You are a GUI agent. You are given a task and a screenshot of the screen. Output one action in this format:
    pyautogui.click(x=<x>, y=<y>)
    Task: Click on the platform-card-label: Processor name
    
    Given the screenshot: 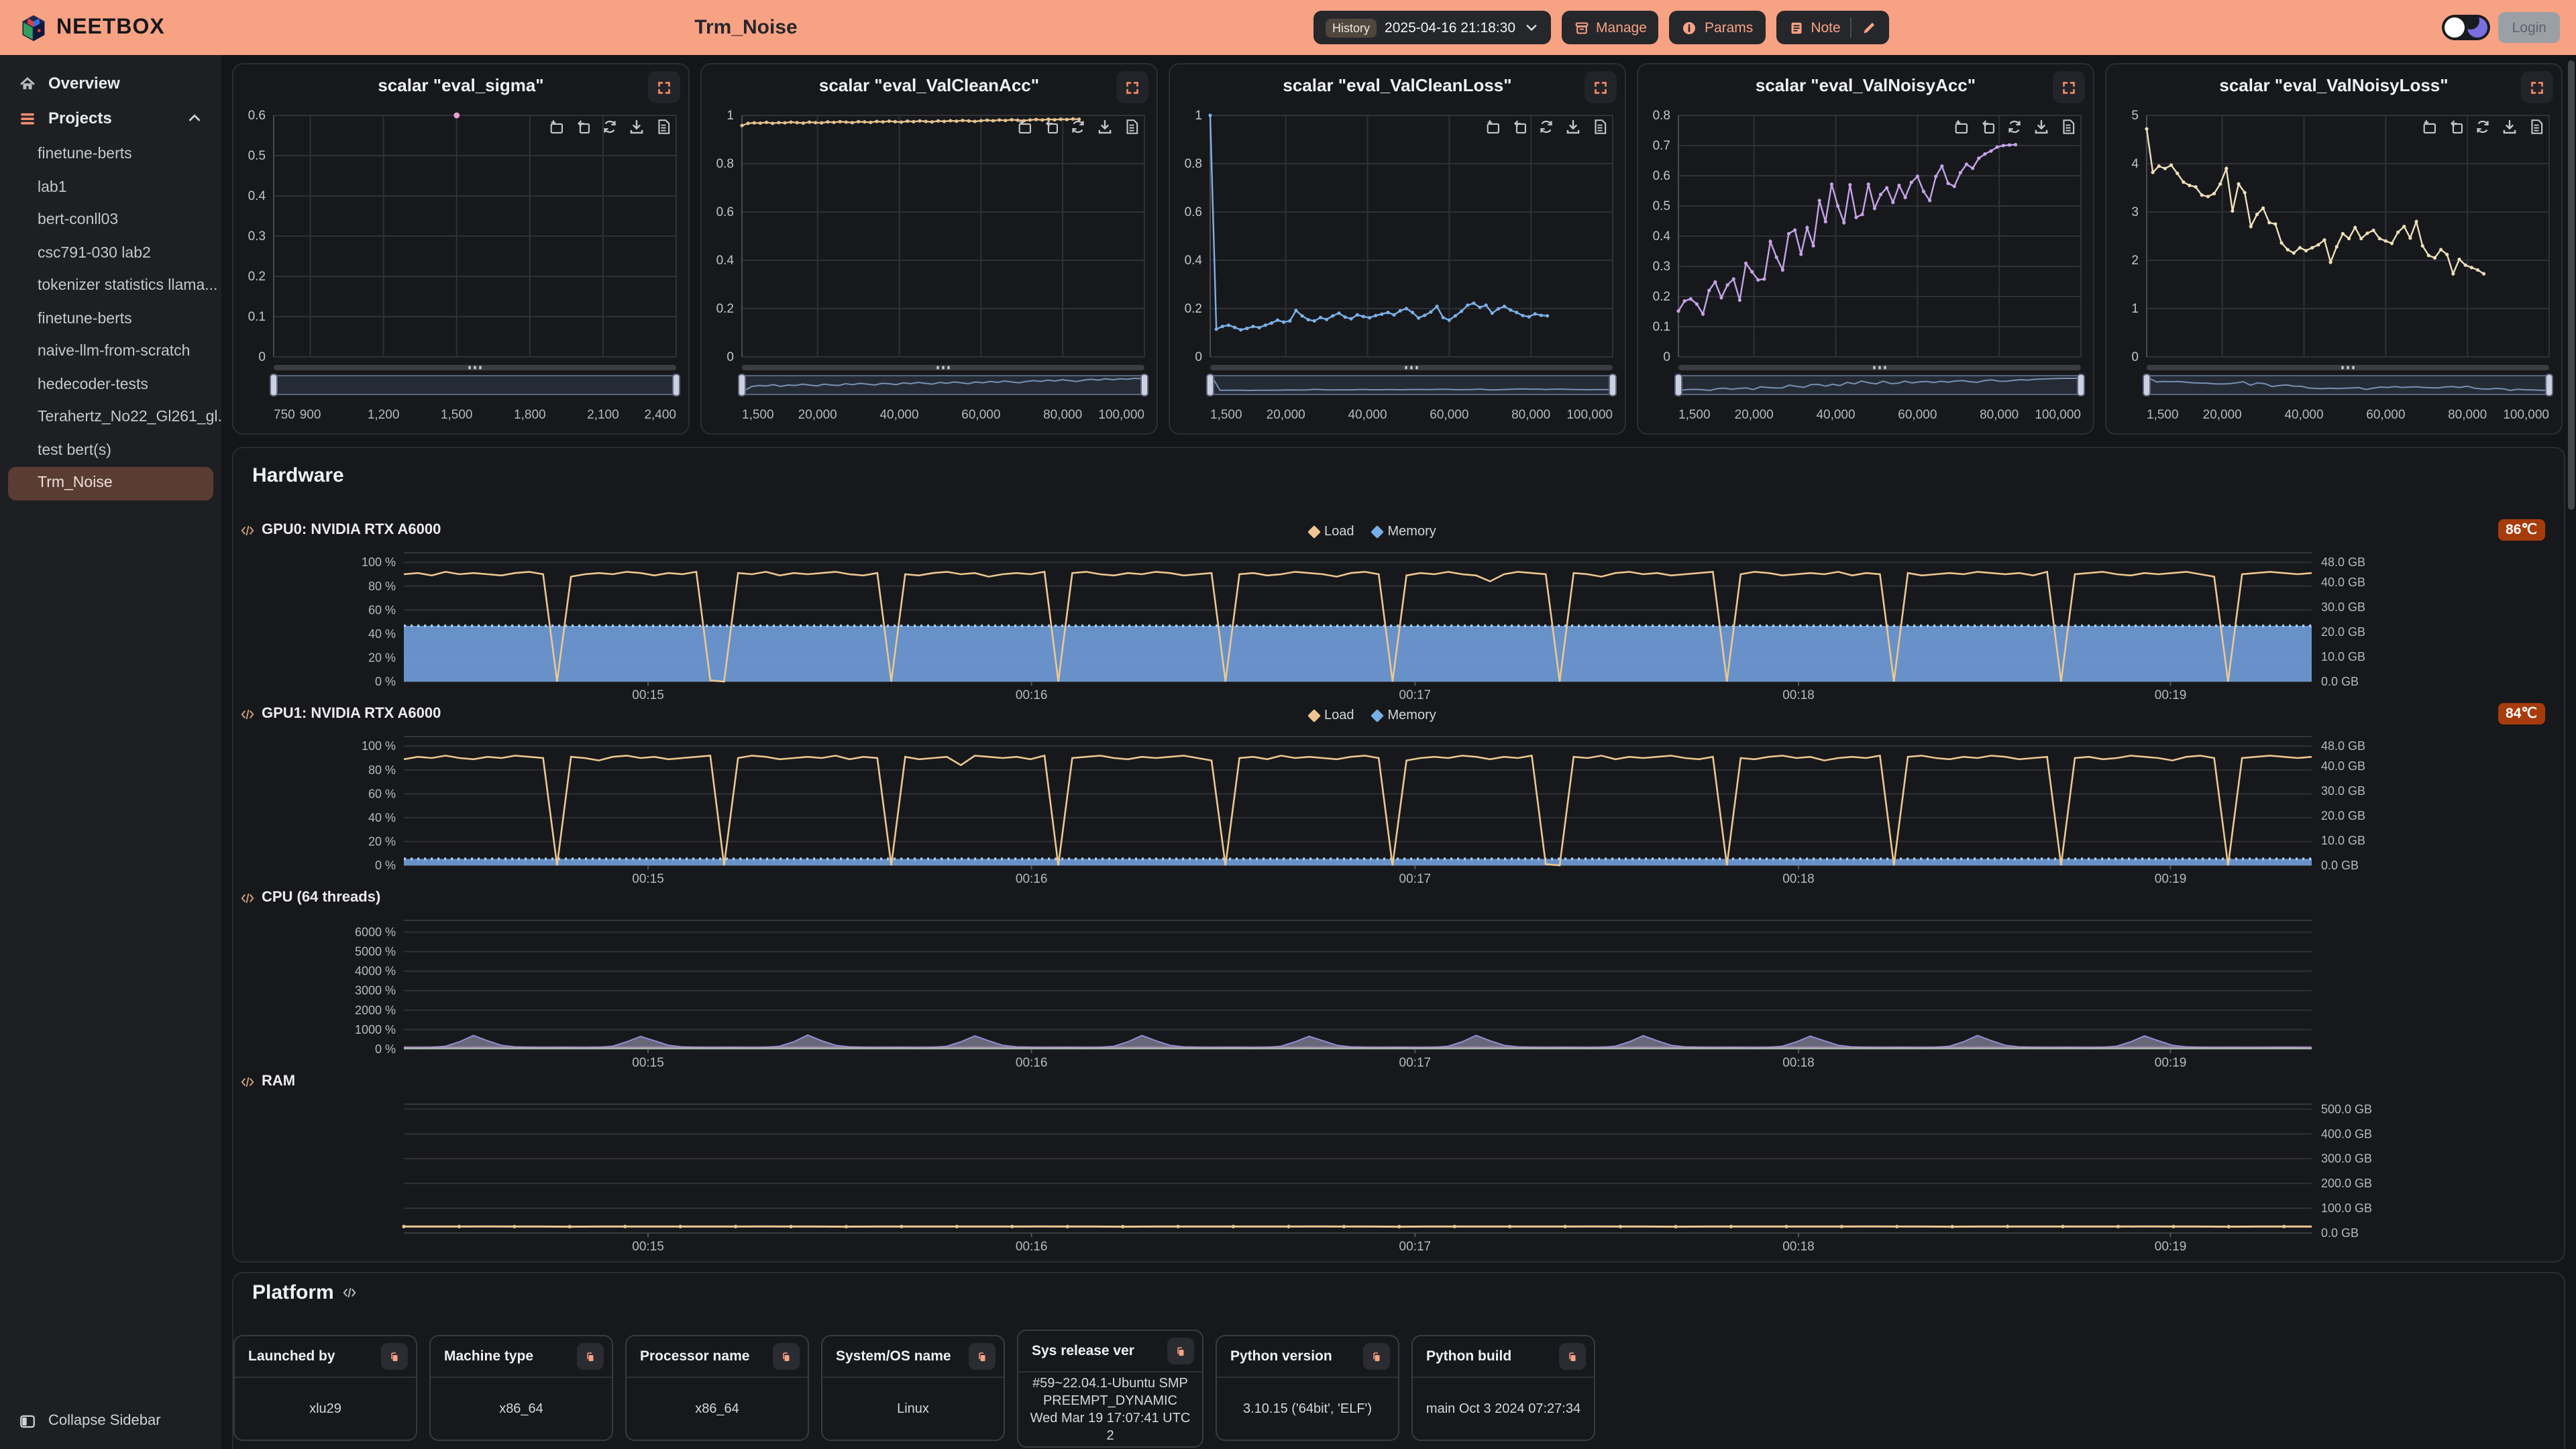 What is the action you would take?
    pyautogui.click(x=695, y=1356)
    